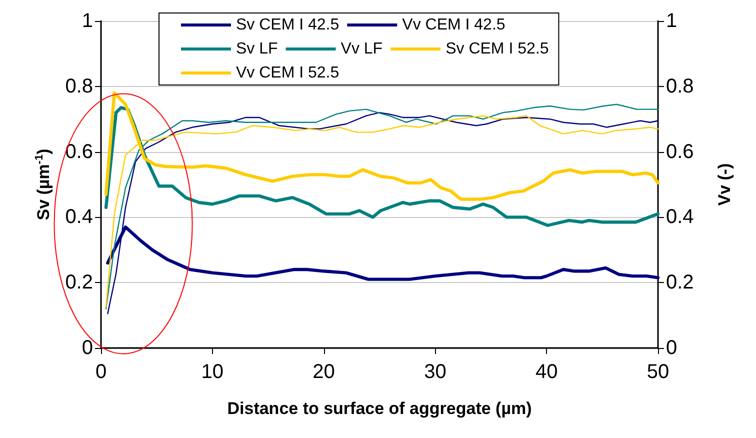 This screenshot has height=438, width=756. What do you see at coordinates (212, 372) in the screenshot?
I see `x-tick-label: 10` at bounding box center [212, 372].